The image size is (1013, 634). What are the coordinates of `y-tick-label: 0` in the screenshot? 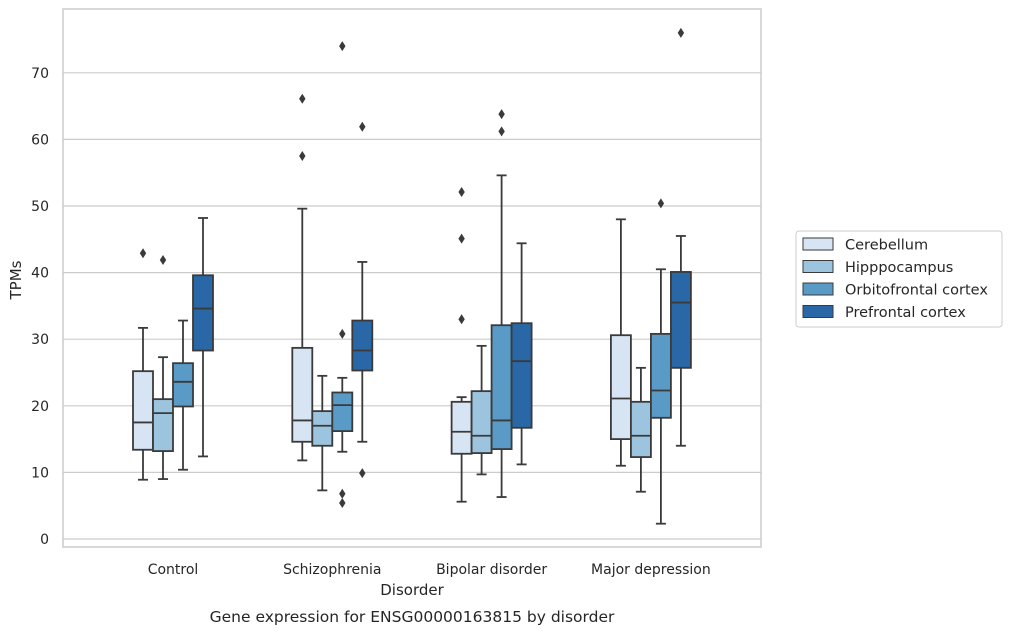 It's located at (44, 540).